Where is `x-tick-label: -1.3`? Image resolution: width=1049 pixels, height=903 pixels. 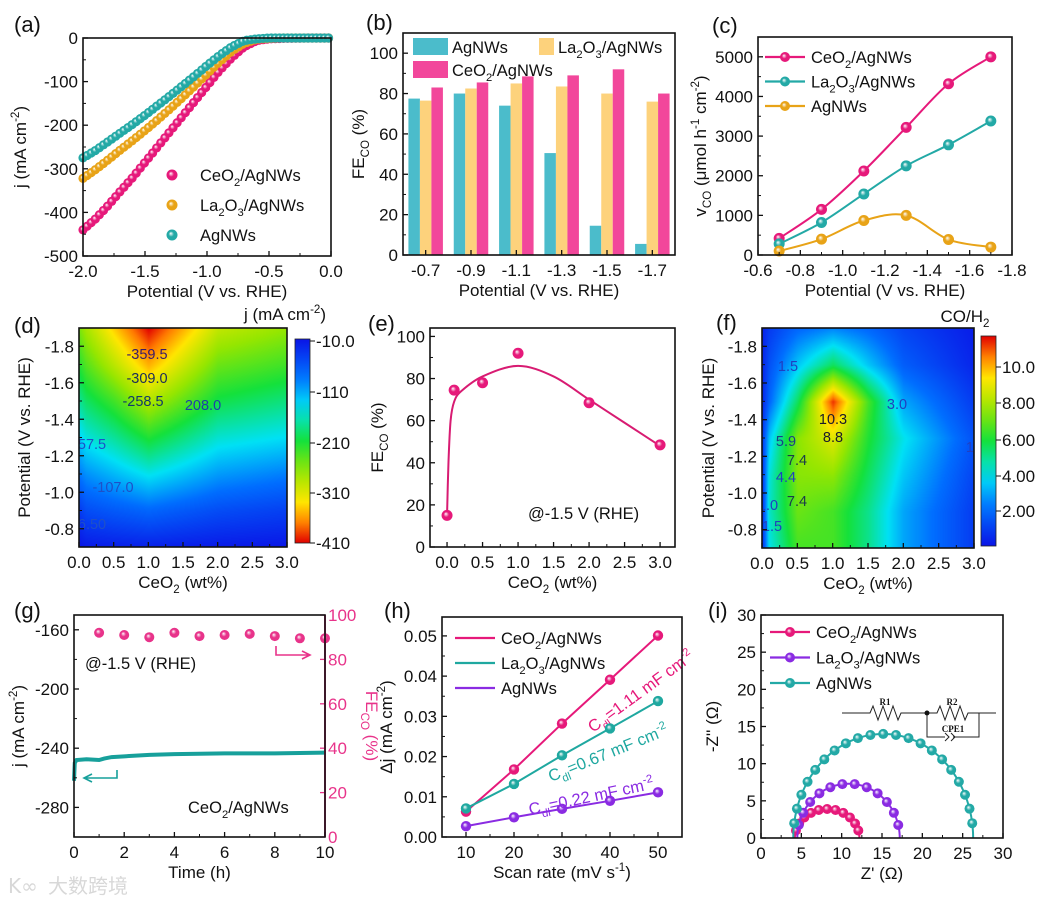
x-tick-label: -1.3 is located at coordinates (561, 270).